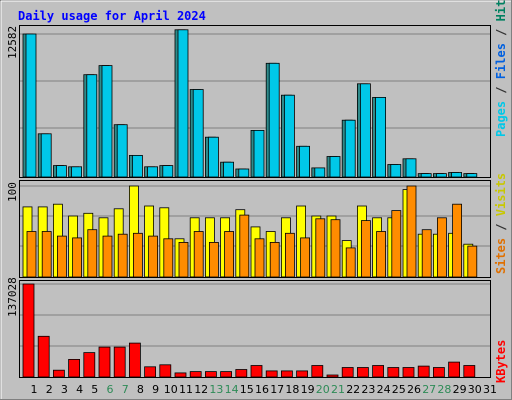 Image resolution: width=512 pixels, height=400 pixels. Describe the element at coordinates (94, 389) in the screenshot. I see `day-label-5: 5` at that location.